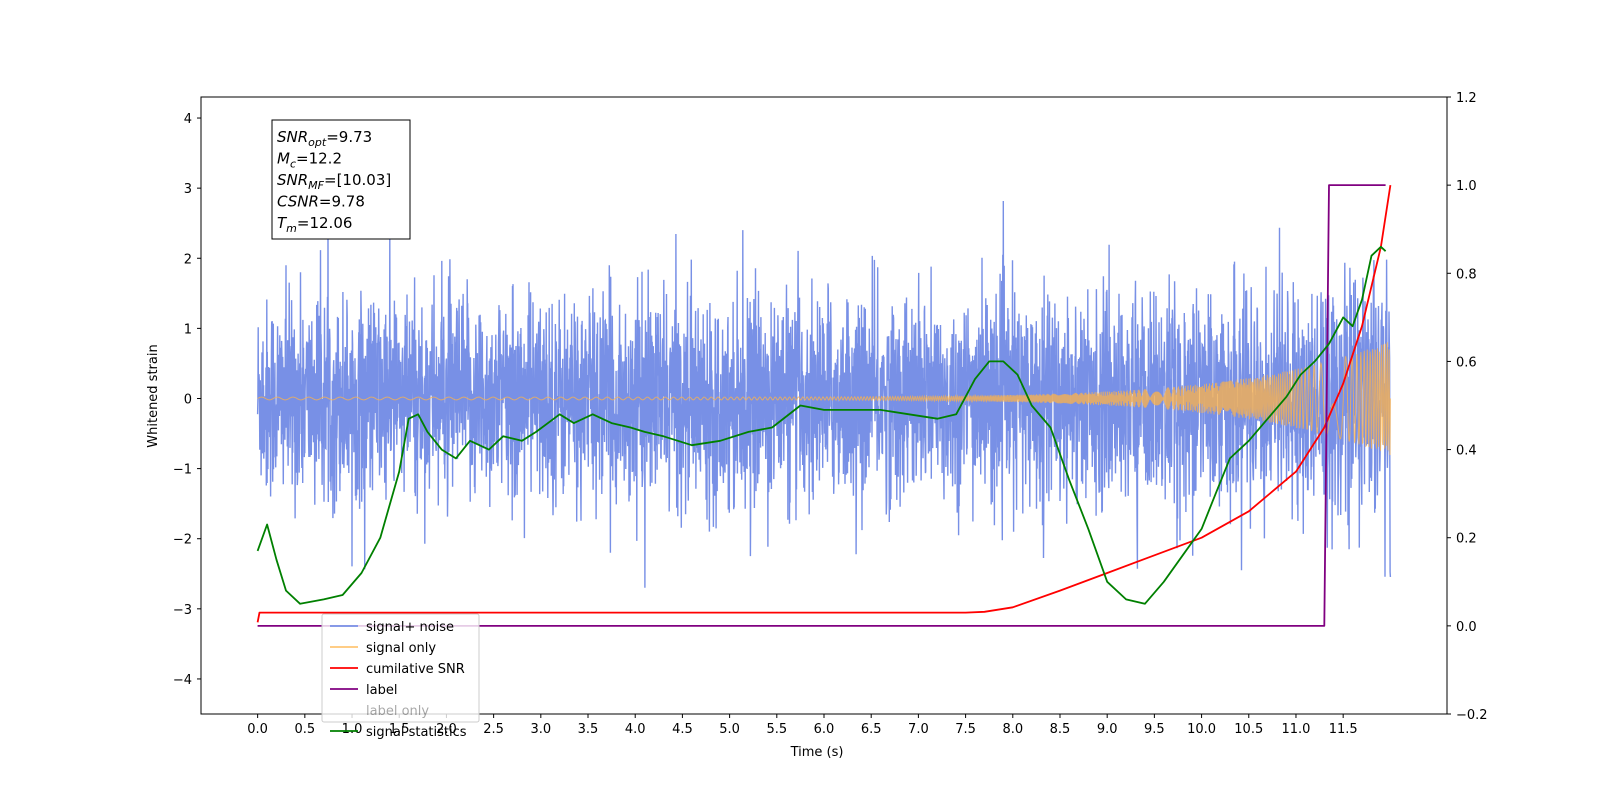 This screenshot has height=800, width=1600. Describe the element at coordinates (397, 711) in the screenshot. I see `legend-label: label only` at that location.